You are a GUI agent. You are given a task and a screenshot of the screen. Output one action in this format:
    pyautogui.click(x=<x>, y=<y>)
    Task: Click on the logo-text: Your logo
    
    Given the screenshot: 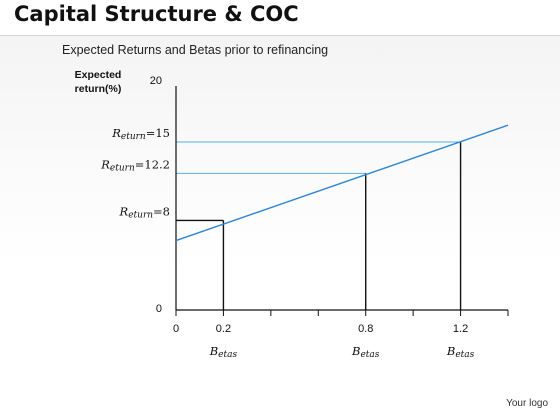 What is the action you would take?
    pyautogui.click(x=527, y=403)
    